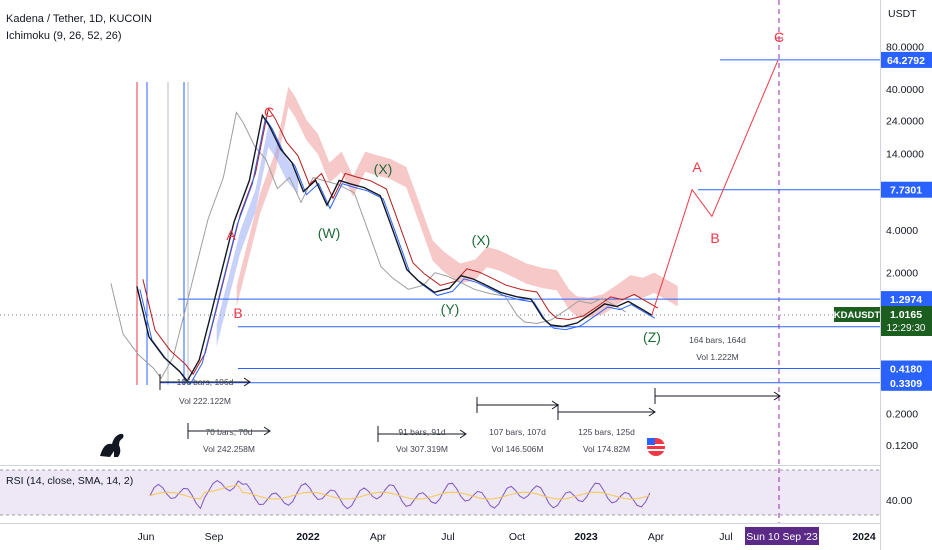 The height and width of the screenshot is (550, 932). Describe the element at coordinates (656, 447) in the screenshot. I see `us-flag-icon` at that location.